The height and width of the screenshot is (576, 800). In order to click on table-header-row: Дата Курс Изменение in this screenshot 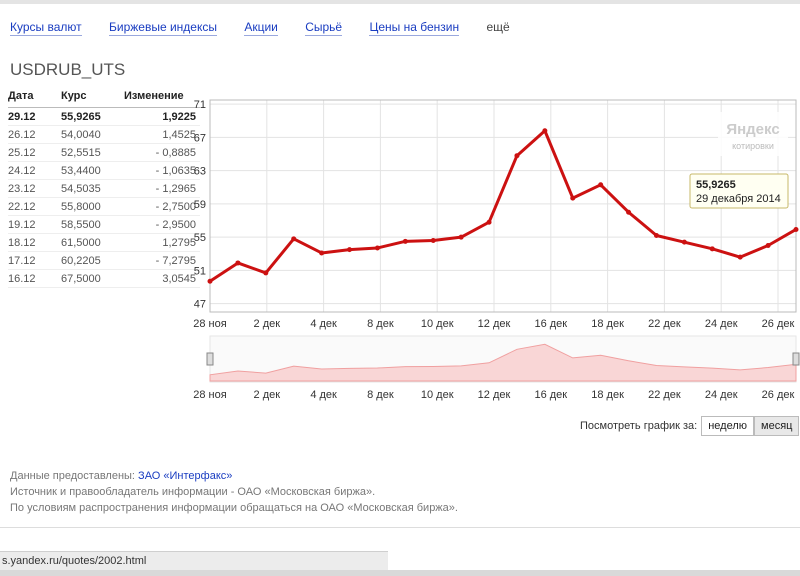, I will do `click(104, 99)`.